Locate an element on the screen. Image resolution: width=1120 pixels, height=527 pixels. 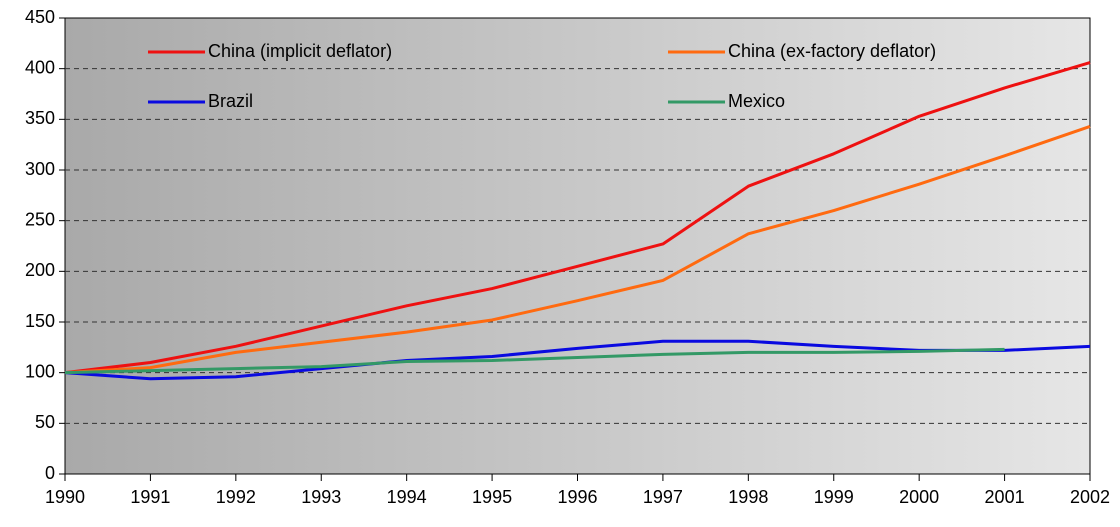
series-line is located at coordinates (534, 361).